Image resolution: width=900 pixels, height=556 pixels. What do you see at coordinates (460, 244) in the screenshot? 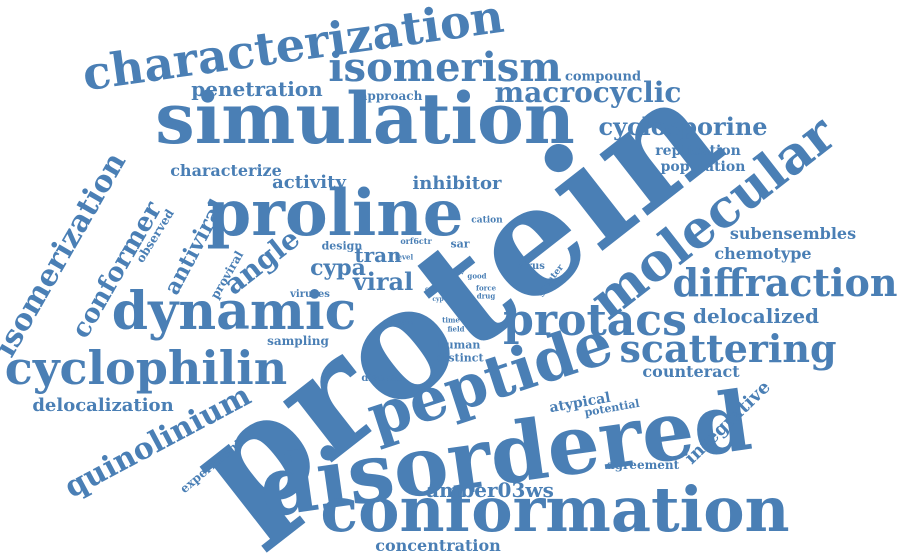
I see `word-sar: sar` at bounding box center [460, 244].